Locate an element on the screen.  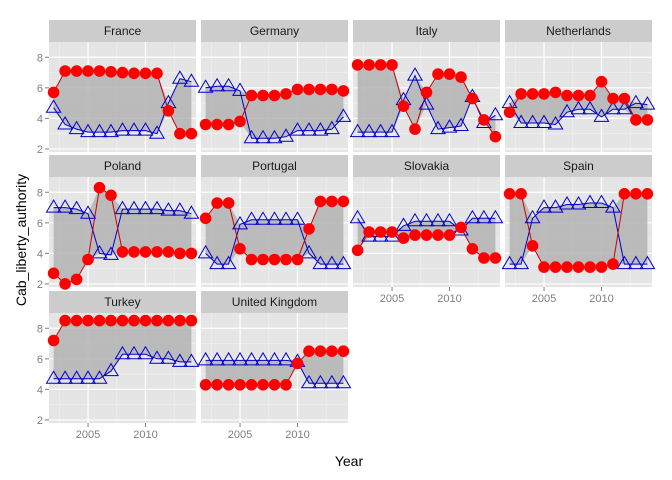
facet-panel: France is located at coordinates (122, 86).